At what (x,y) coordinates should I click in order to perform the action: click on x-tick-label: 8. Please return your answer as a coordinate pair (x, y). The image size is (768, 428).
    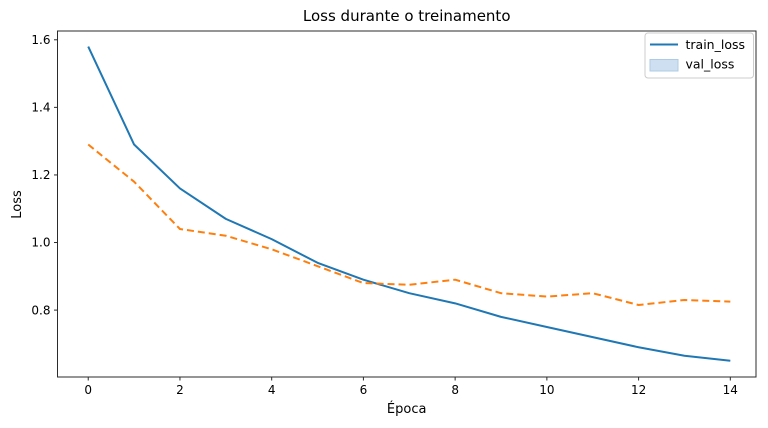
    Looking at the image, I should click on (455, 390).